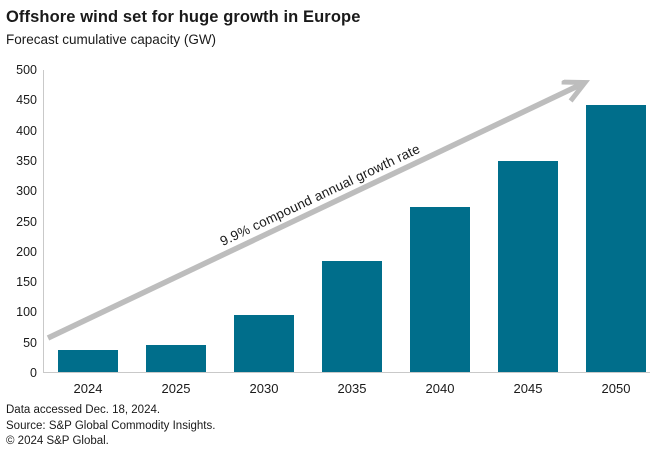 The image size is (660, 461). What do you see at coordinates (440, 388) in the screenshot?
I see `x-tick-label: 2040` at bounding box center [440, 388].